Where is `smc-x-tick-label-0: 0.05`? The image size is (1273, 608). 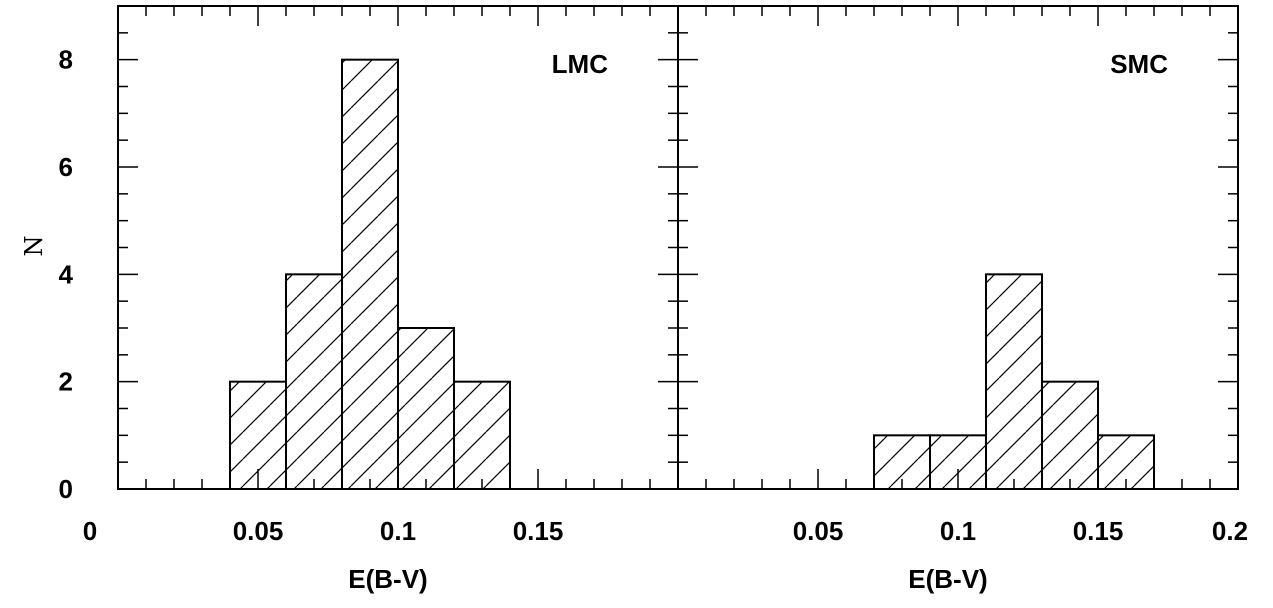 smc-x-tick-label-0: 0.05 is located at coordinates (818, 531).